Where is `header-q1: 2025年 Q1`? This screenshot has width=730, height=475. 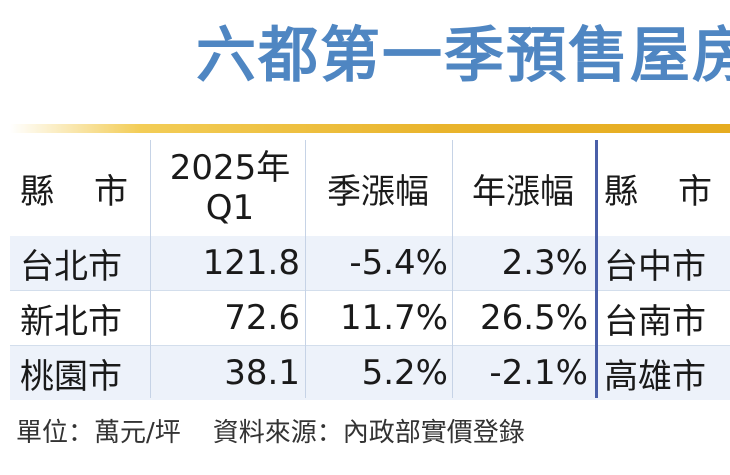 header-q1: 2025年 Q1 is located at coordinates (230, 188).